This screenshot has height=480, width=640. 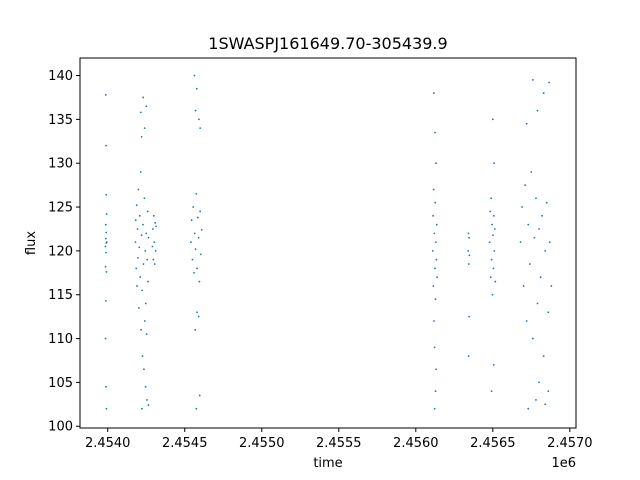 What do you see at coordinates (563, 463) in the screenshot?
I see `x-axis-offset-label: 1e6` at bounding box center [563, 463].